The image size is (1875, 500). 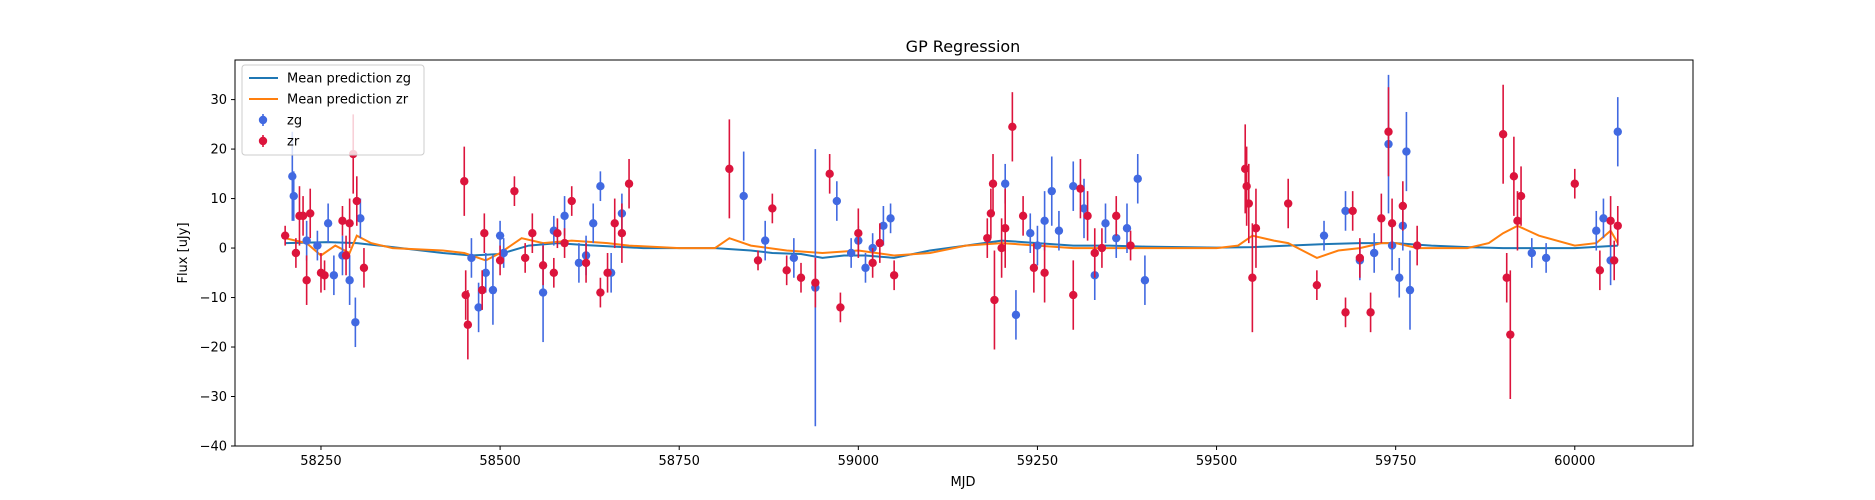 What do you see at coordinates (858, 461) in the screenshot?
I see `x-tick-label-3: 59000` at bounding box center [858, 461].